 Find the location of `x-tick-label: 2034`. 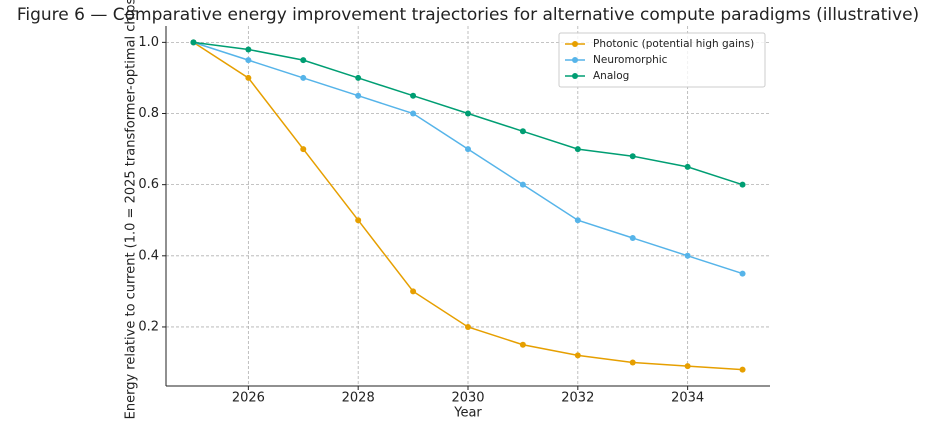

x-tick-label: 2034 is located at coordinates (687, 398).